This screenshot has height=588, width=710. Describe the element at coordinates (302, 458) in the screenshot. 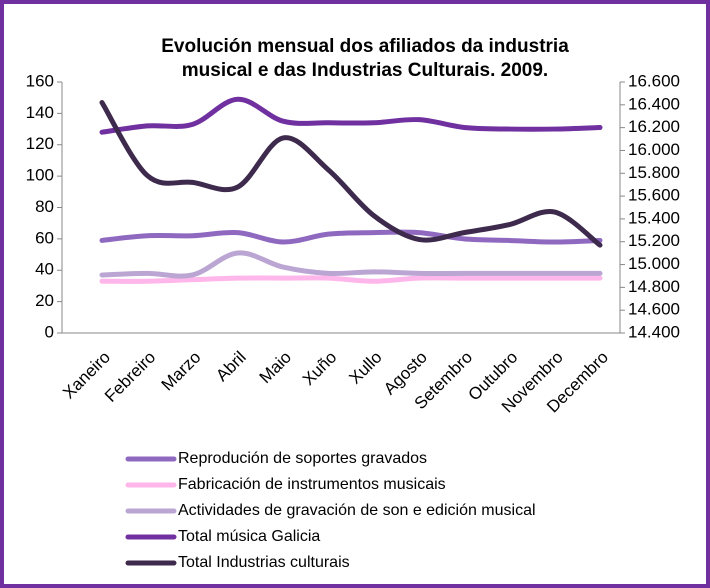

I see `legend-label: Reprodución de soportes gravados` at that location.